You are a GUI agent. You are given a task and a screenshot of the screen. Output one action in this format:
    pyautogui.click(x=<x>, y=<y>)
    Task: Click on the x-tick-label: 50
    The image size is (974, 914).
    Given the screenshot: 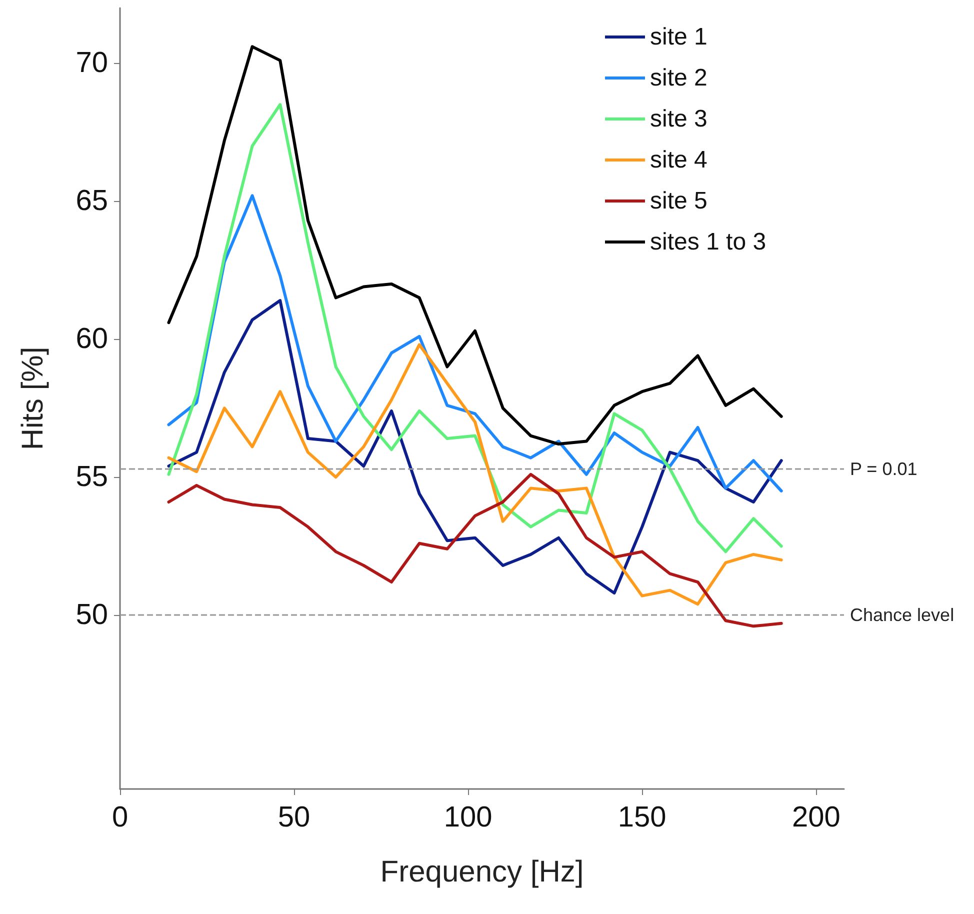 What is the action you would take?
    pyautogui.click(x=294, y=818)
    